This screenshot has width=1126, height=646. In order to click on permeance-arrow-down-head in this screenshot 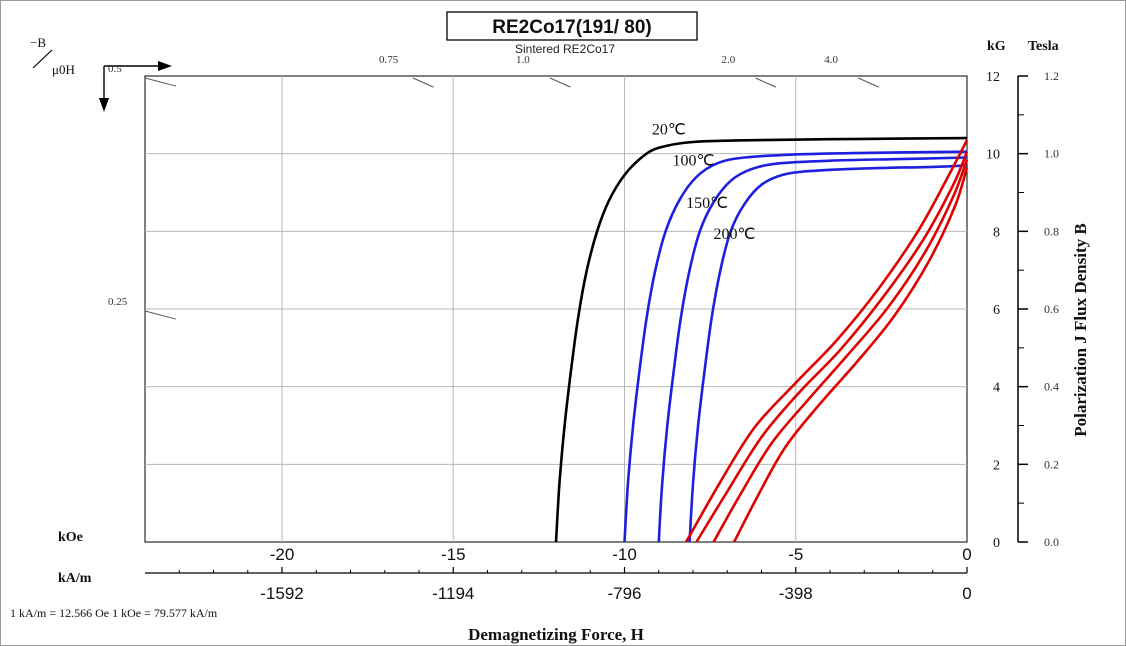, I will do `click(104, 105)`.